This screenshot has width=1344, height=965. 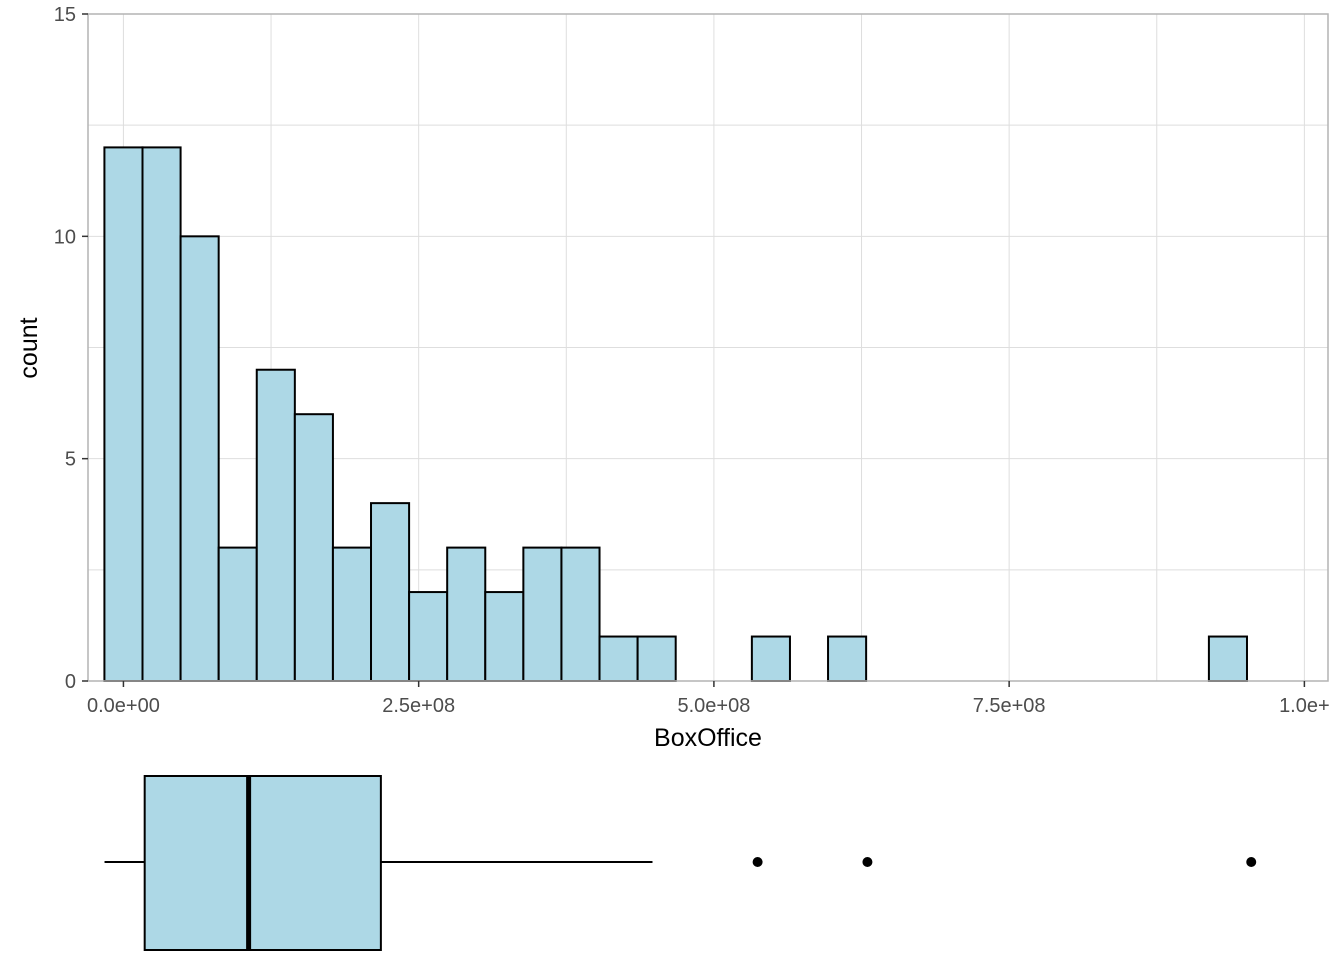 What do you see at coordinates (123, 706) in the screenshot?
I see `x-tick-label: 0.0e+00` at bounding box center [123, 706].